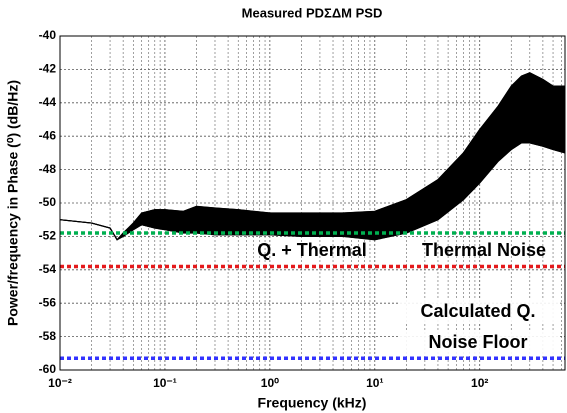  I want to click on y-tick-label: -48, so click(48, 169).